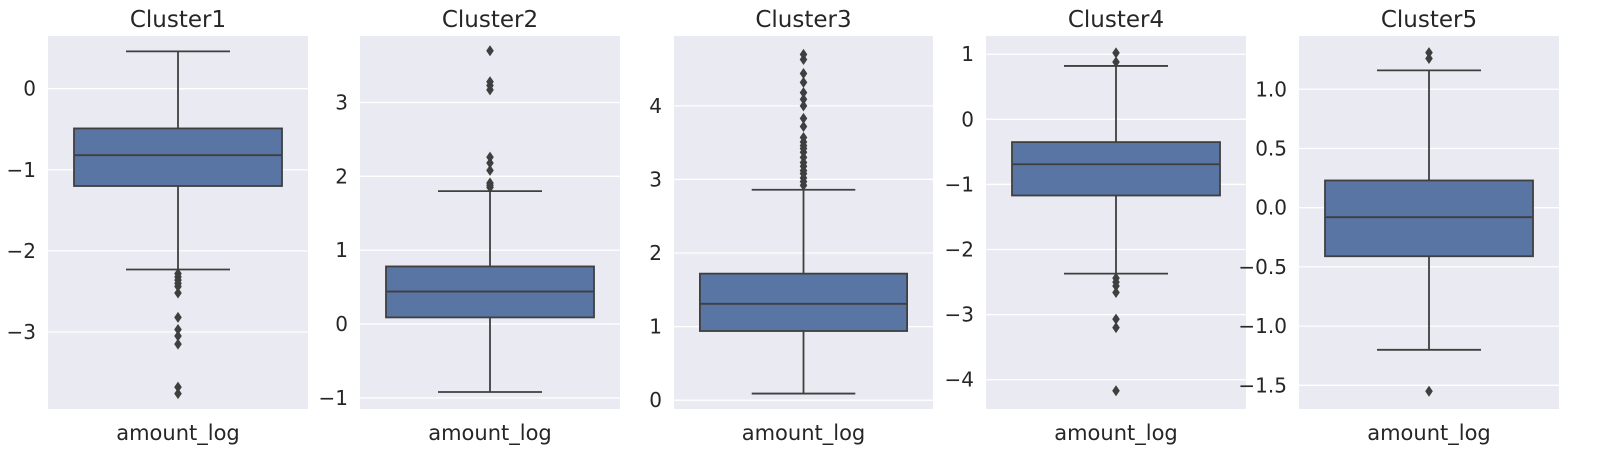 The width and height of the screenshot is (1609, 464). What do you see at coordinates (1116, 20) in the screenshot?
I see `subplot-title: Cluster4` at bounding box center [1116, 20].